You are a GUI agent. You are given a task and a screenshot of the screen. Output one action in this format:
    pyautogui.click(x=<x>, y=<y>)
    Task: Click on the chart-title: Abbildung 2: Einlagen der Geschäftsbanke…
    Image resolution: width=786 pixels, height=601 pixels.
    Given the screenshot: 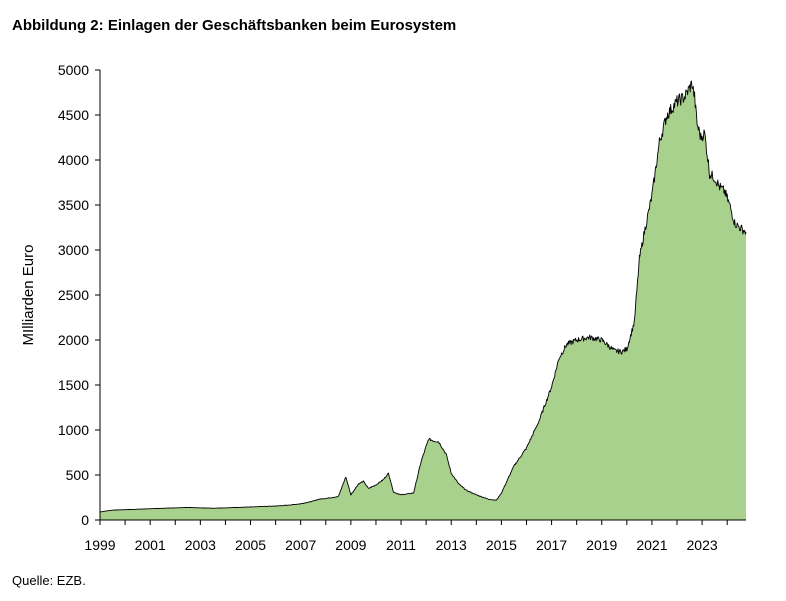 What is the action you would take?
    pyautogui.click(x=234, y=25)
    